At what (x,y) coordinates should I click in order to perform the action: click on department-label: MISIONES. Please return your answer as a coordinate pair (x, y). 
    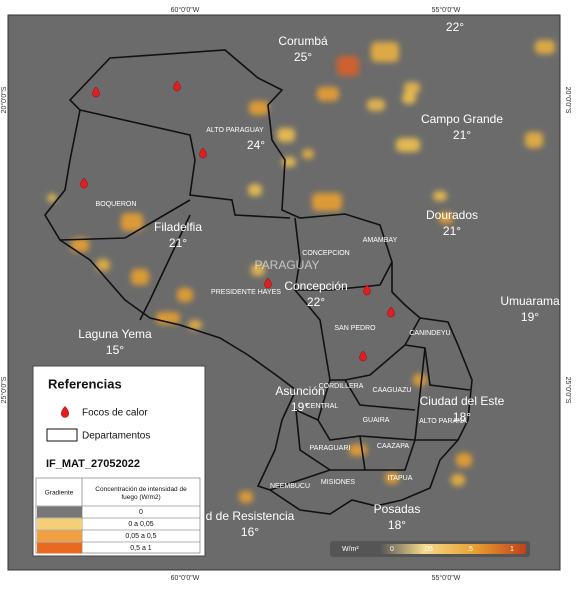
    Looking at the image, I should click on (338, 482).